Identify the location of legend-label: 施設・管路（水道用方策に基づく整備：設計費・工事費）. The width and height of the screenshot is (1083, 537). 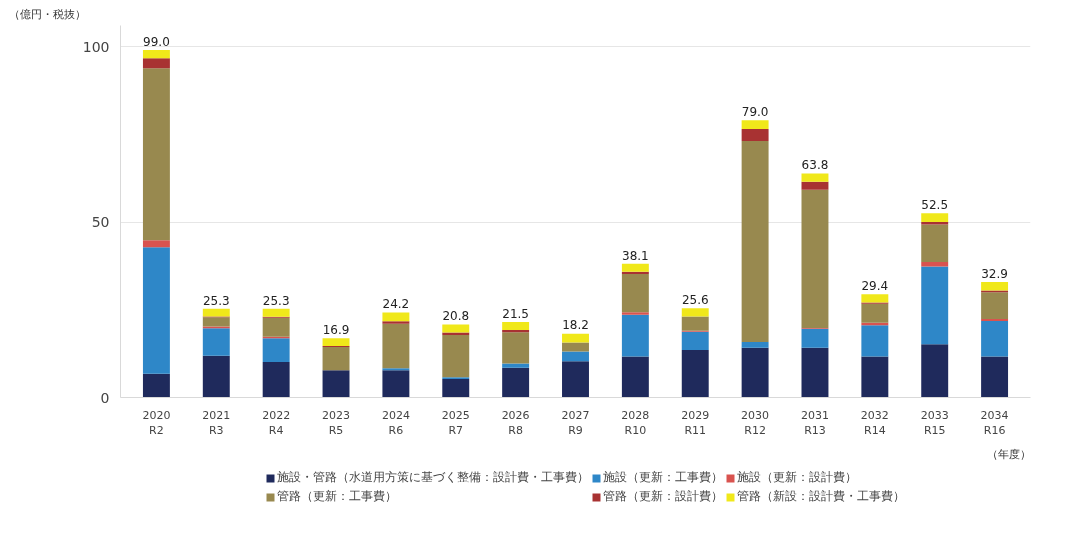
(433, 477).